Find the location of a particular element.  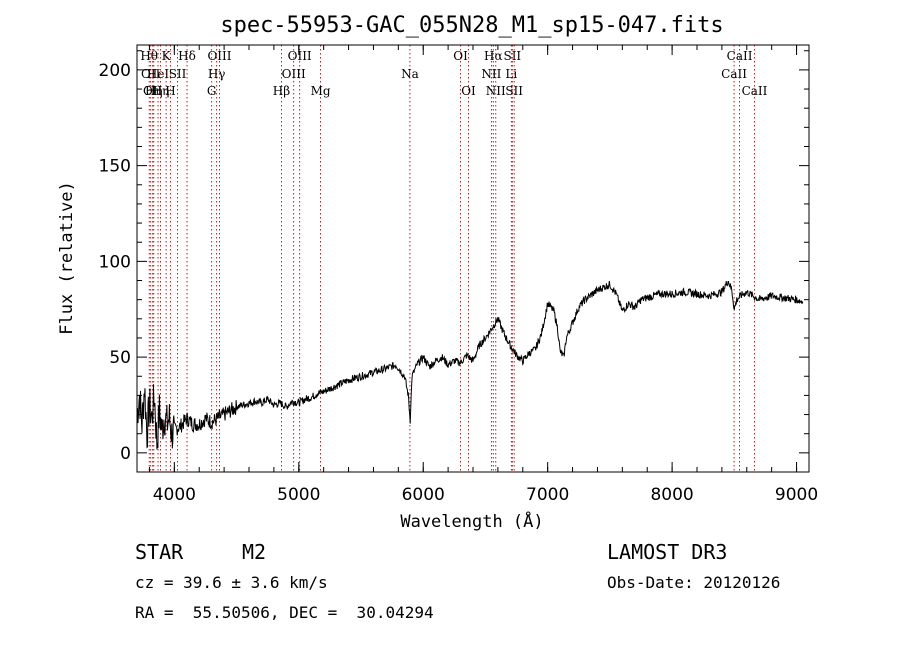

x-tick-label-4: 8000 is located at coordinates (671, 495).